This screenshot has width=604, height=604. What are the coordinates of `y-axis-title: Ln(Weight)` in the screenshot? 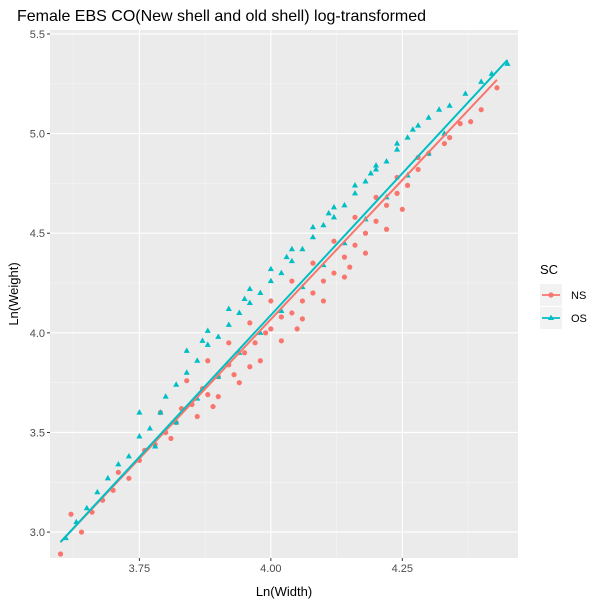 It's located at (13, 293).